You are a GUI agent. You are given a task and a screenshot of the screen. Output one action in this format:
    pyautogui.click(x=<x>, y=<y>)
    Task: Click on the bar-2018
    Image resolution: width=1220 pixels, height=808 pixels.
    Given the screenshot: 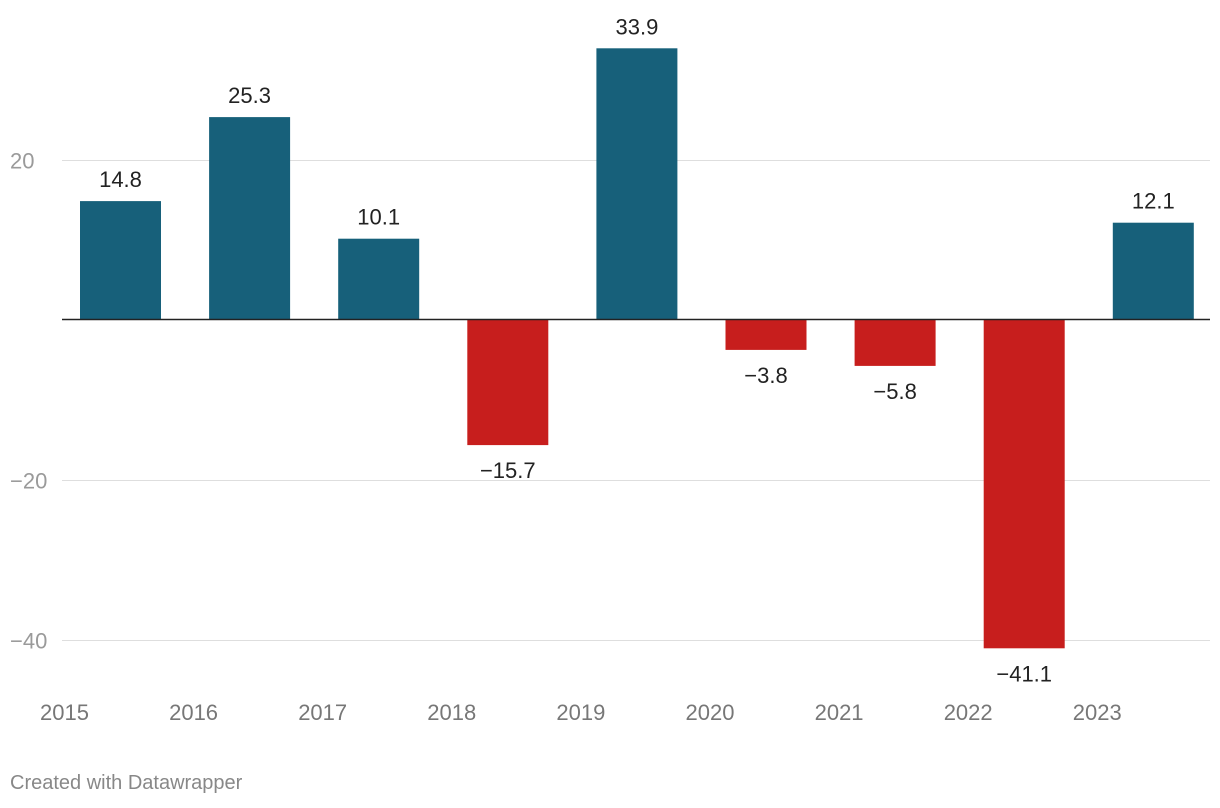 What is the action you would take?
    pyautogui.click(x=508, y=382)
    